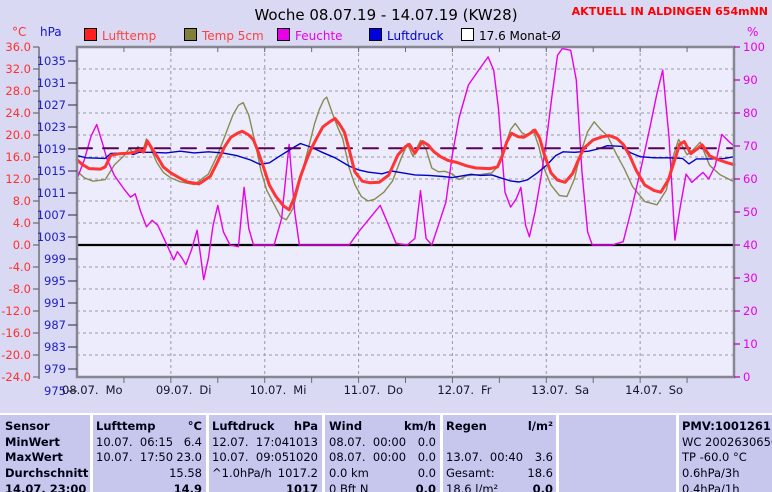  I want to click on temp-axis-tick-label: 36.0, so click(18, 47).